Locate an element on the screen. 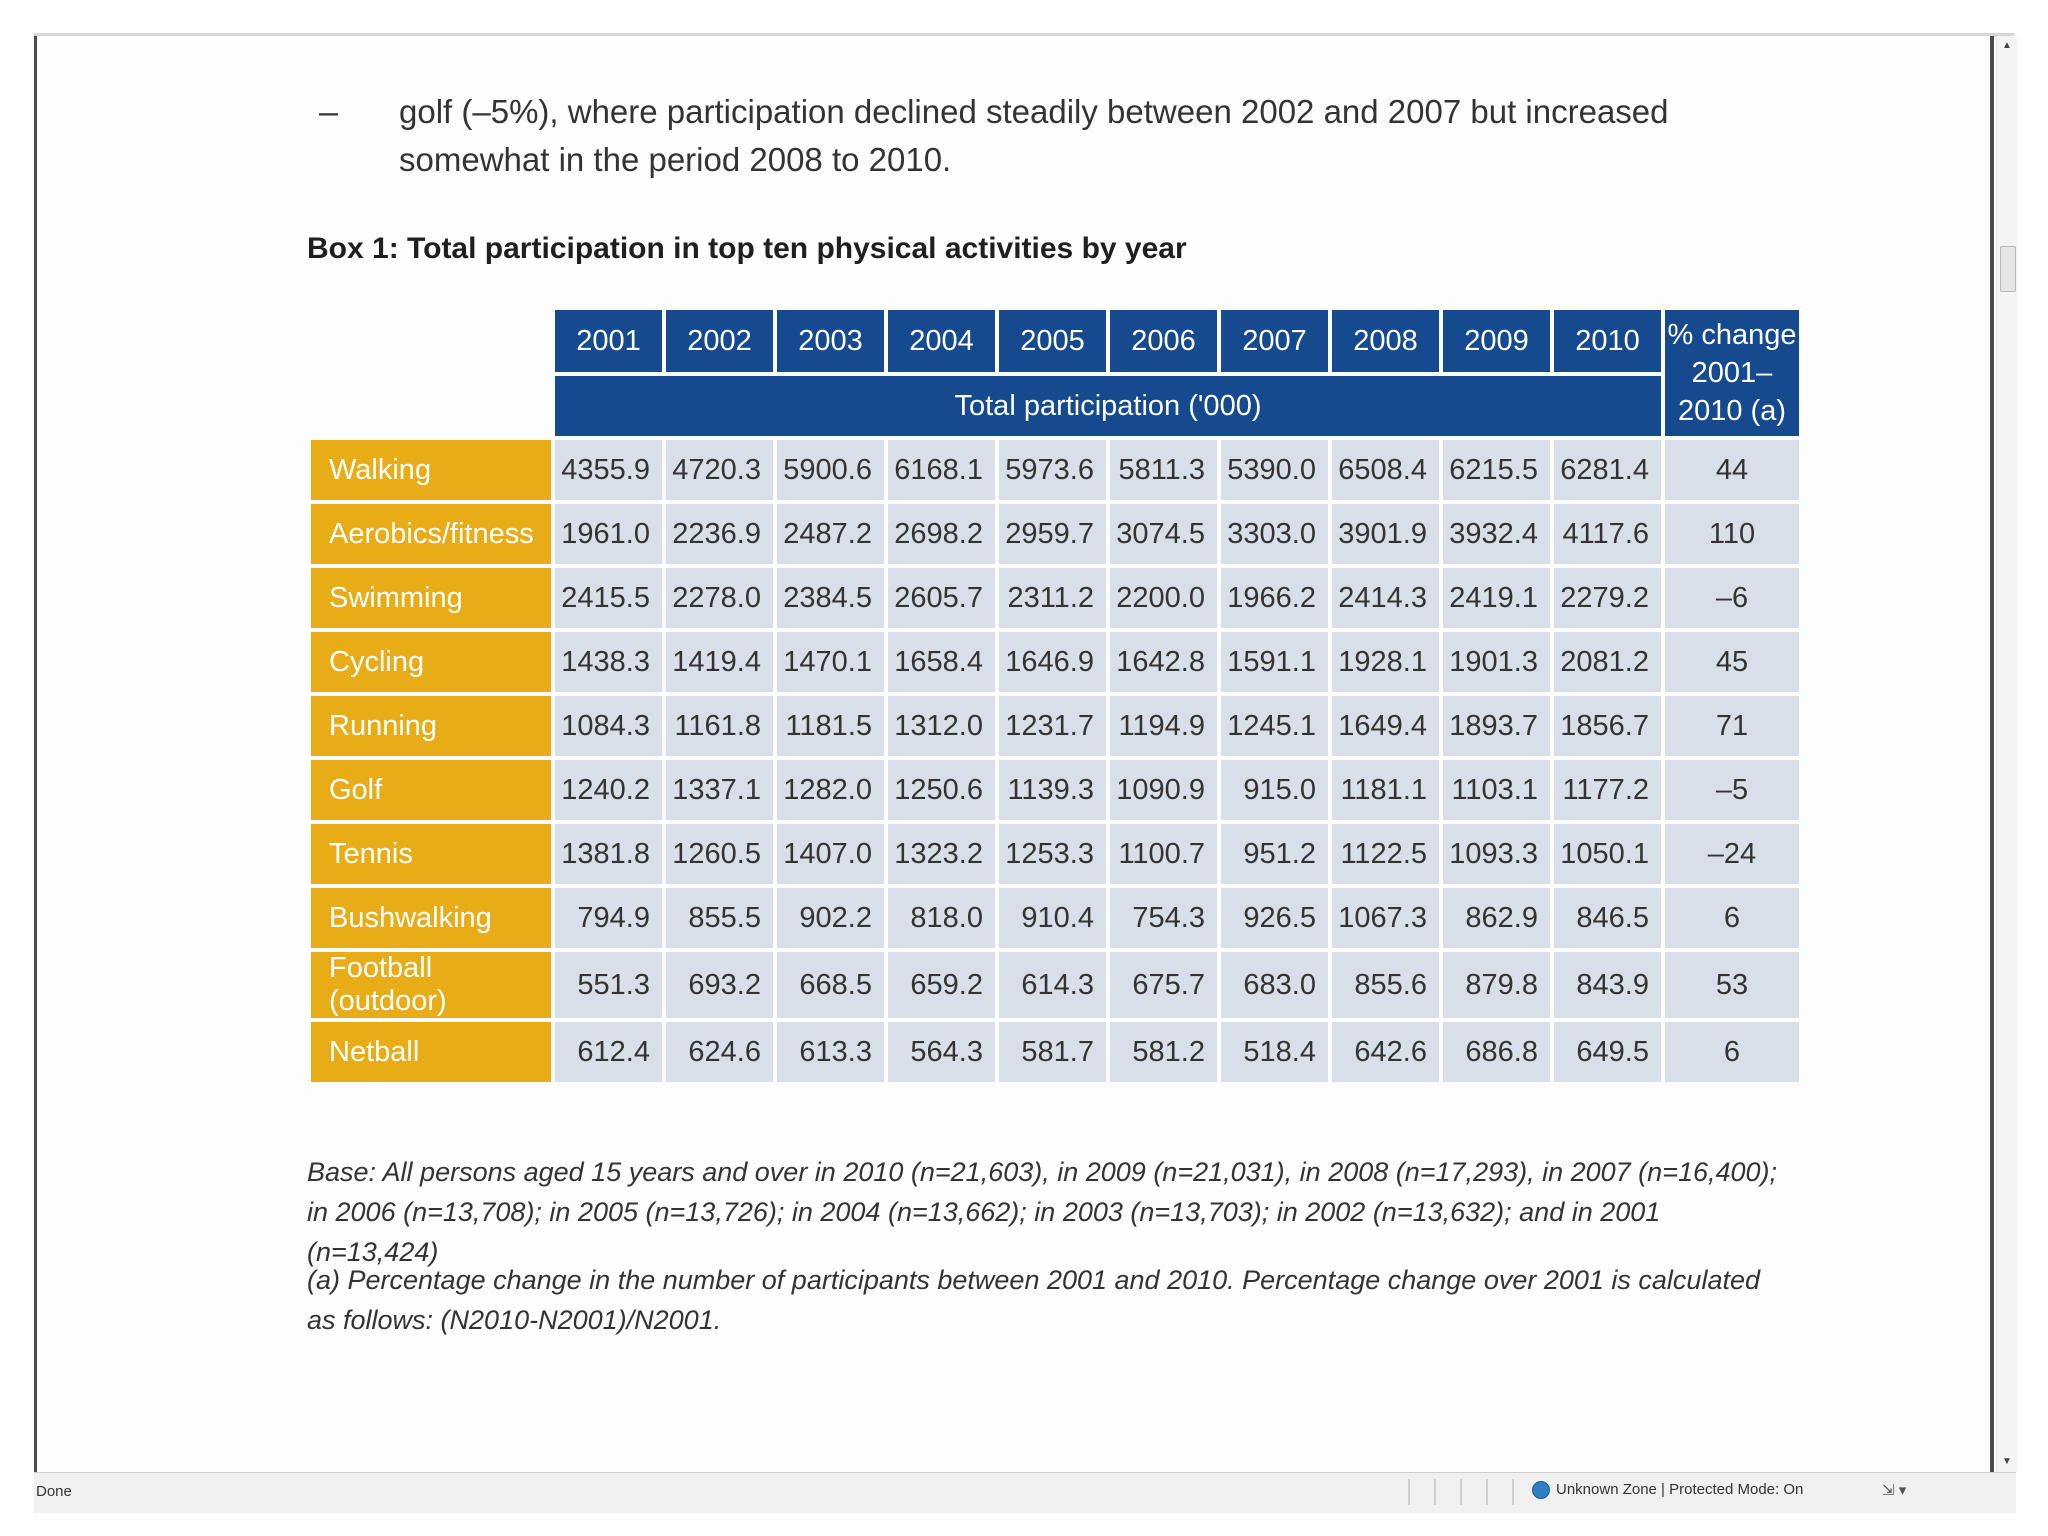  participation-value: 4720.3 is located at coordinates (719, 470).